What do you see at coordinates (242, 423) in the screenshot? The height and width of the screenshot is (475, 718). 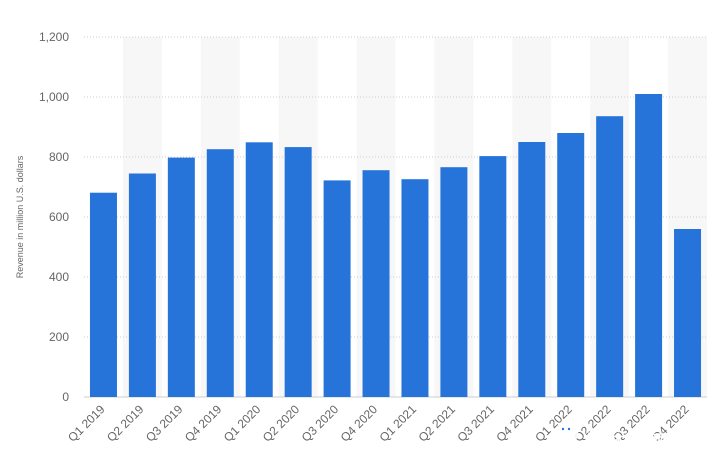 I see `x-tick-label: Q1 2020` at bounding box center [242, 423].